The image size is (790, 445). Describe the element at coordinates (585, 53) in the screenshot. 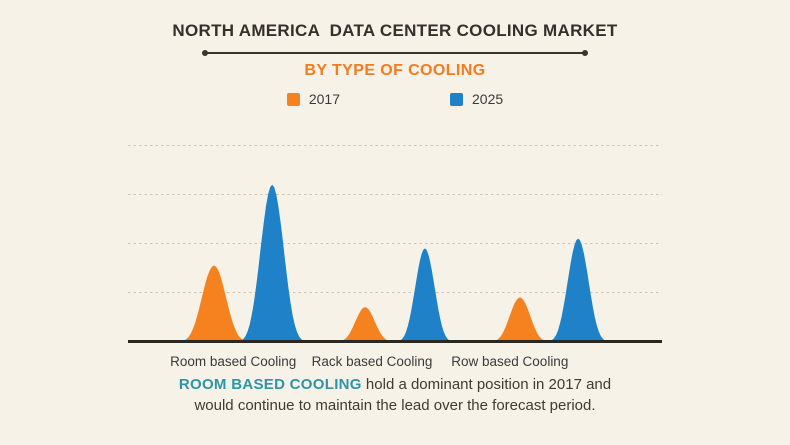

I see `divider-right-dot` at that location.